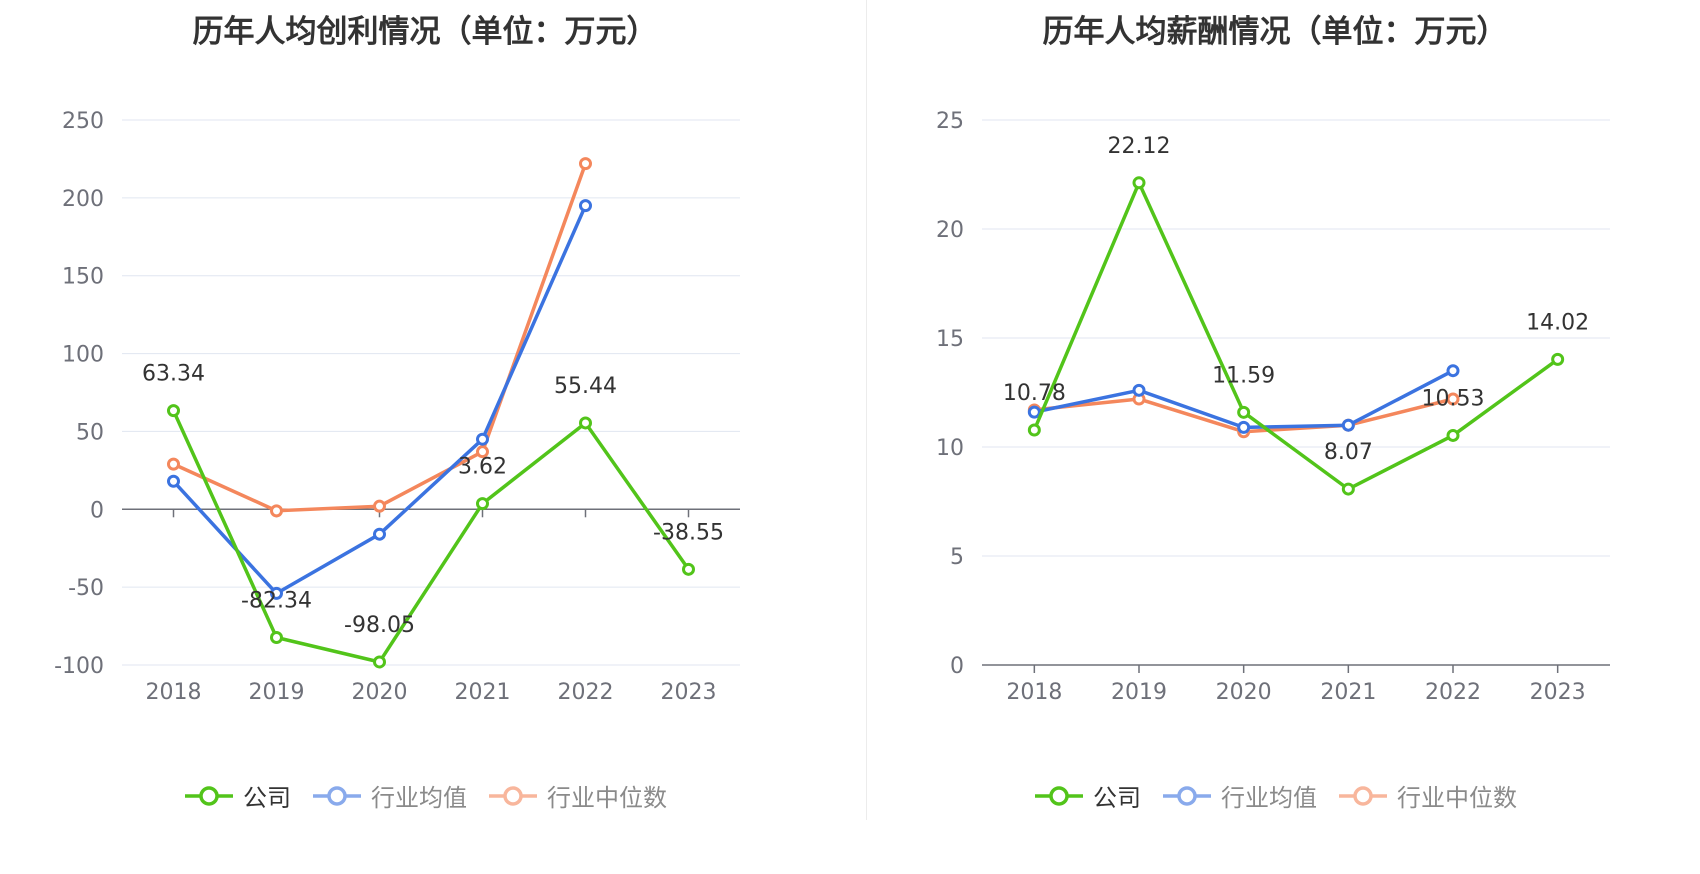  What do you see at coordinates (83, 277) in the screenshot?
I see `y-tick-label: 150` at bounding box center [83, 277].